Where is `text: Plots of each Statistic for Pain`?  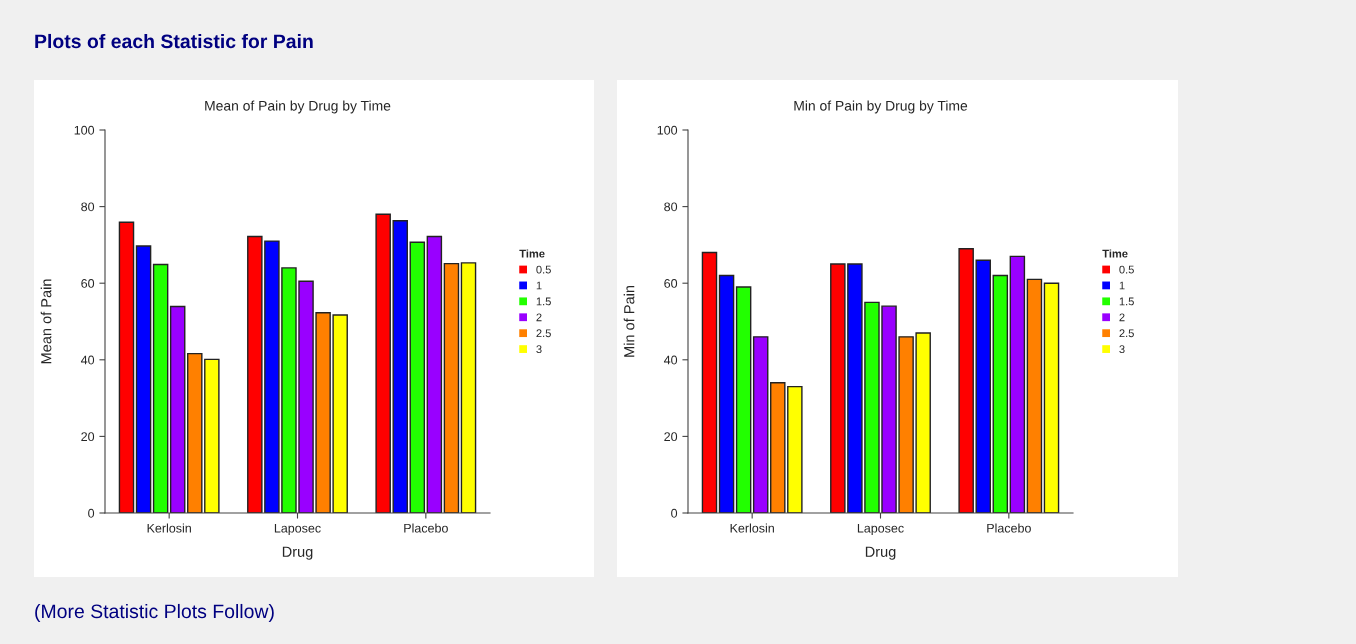 text: Plots of each Statistic for Pain is located at coordinates (174, 41).